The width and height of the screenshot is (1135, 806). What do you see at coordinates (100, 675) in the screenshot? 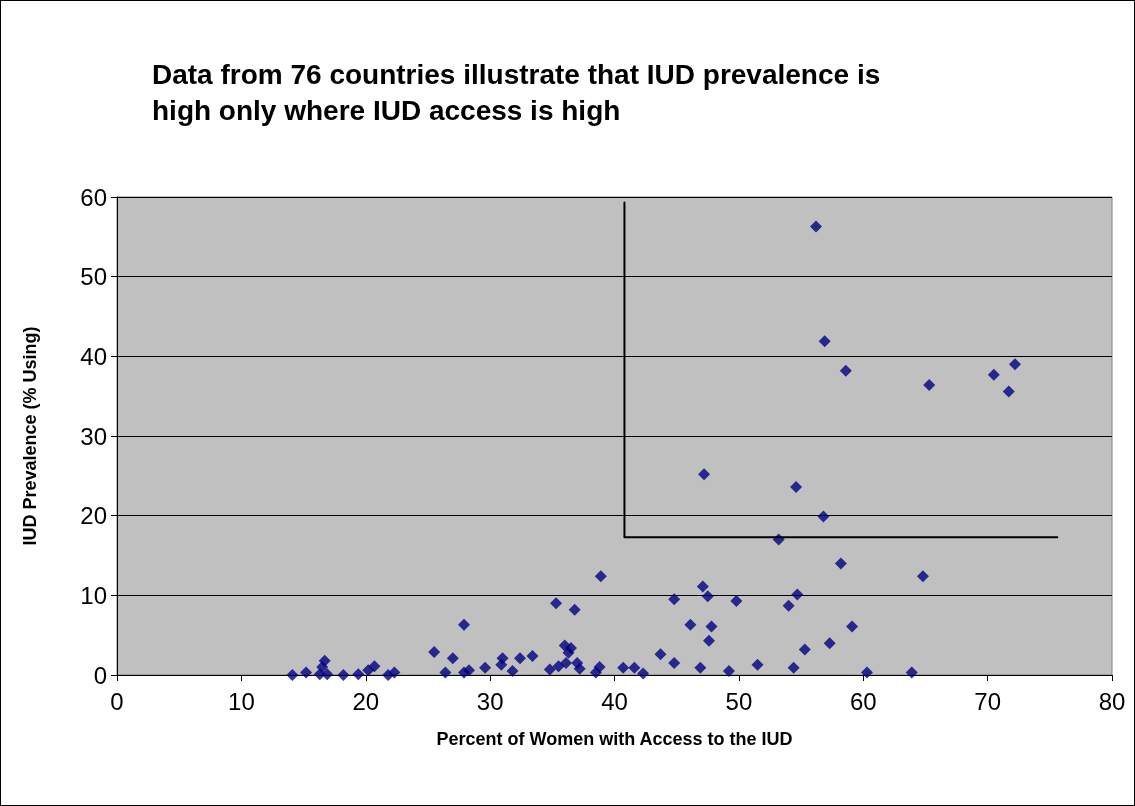
I see `y-tick-label: 0` at bounding box center [100, 675].